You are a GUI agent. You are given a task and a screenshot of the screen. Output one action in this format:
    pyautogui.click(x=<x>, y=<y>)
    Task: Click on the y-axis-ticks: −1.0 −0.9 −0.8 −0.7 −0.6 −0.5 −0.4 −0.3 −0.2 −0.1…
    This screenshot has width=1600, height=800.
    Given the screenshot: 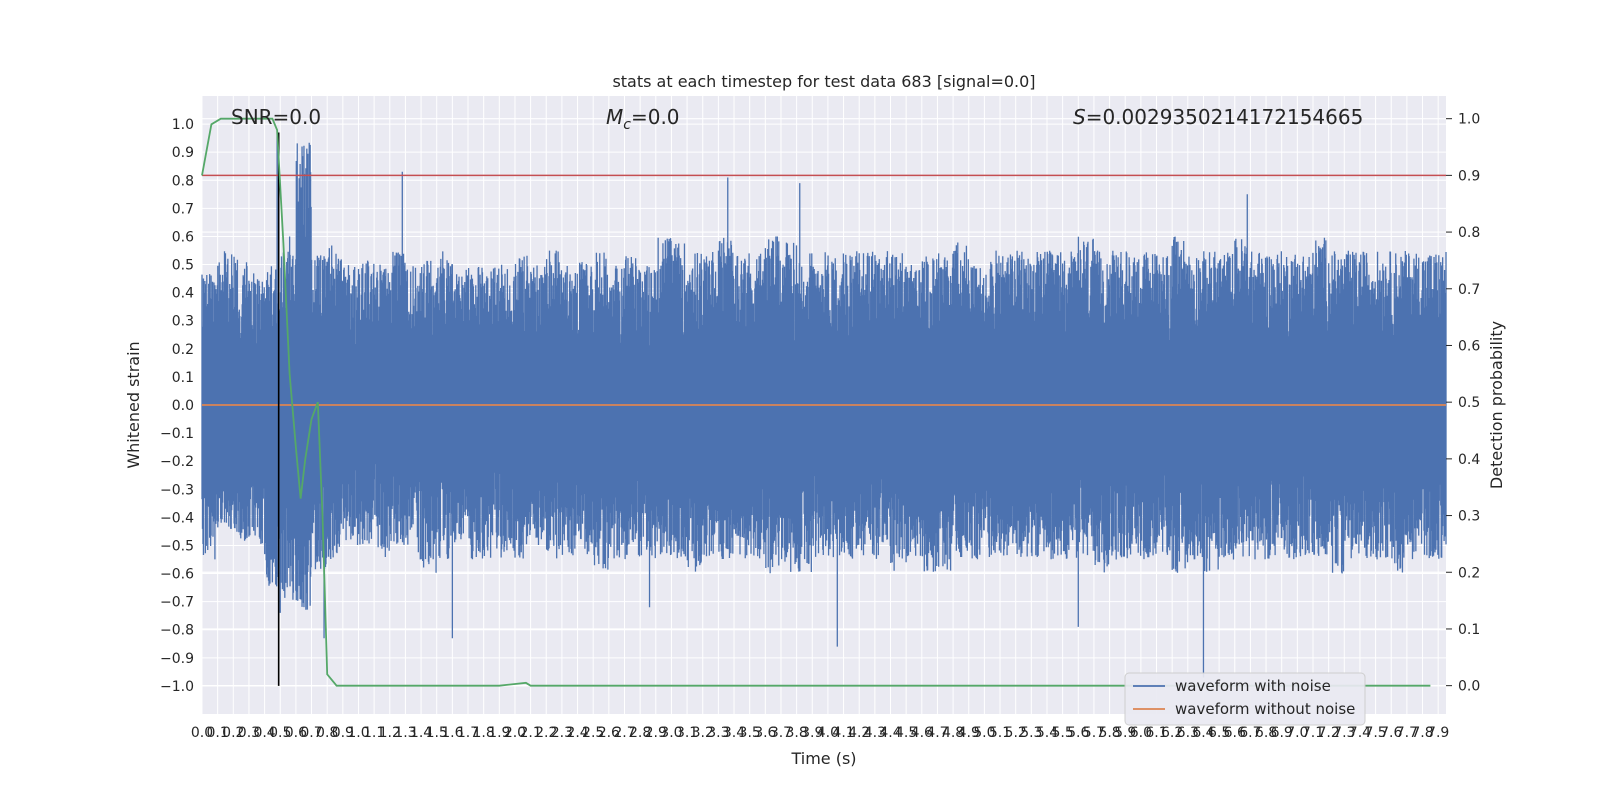 What is the action you would take?
    pyautogui.click(x=177, y=406)
    